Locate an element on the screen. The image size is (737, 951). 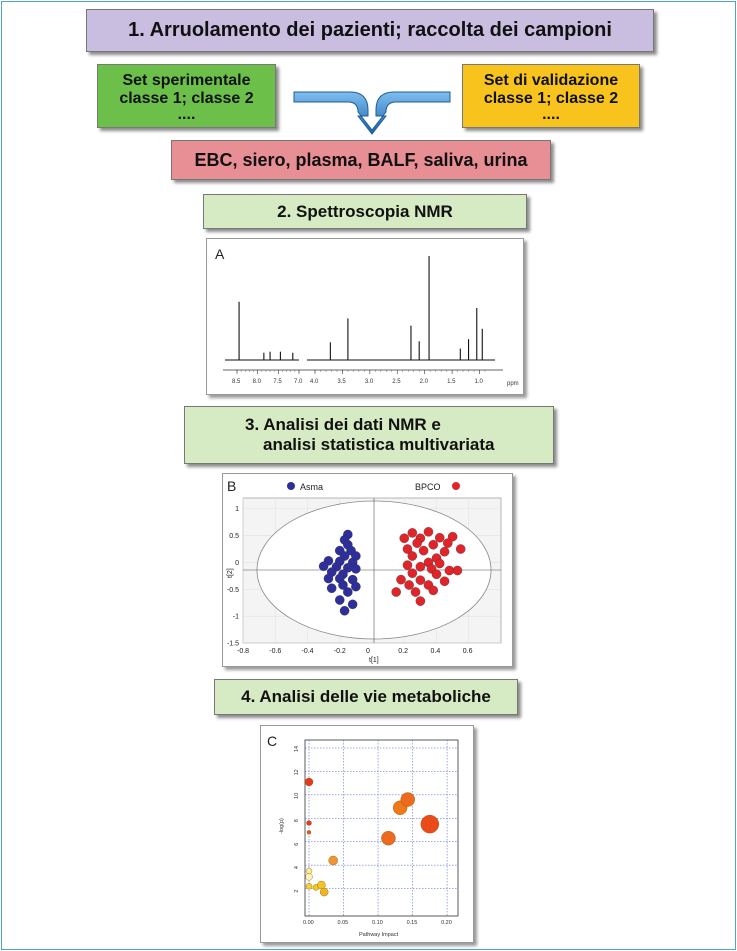
step-analysis-line1: 3. Analisi dei dati NMR e is located at coordinates (343, 425).